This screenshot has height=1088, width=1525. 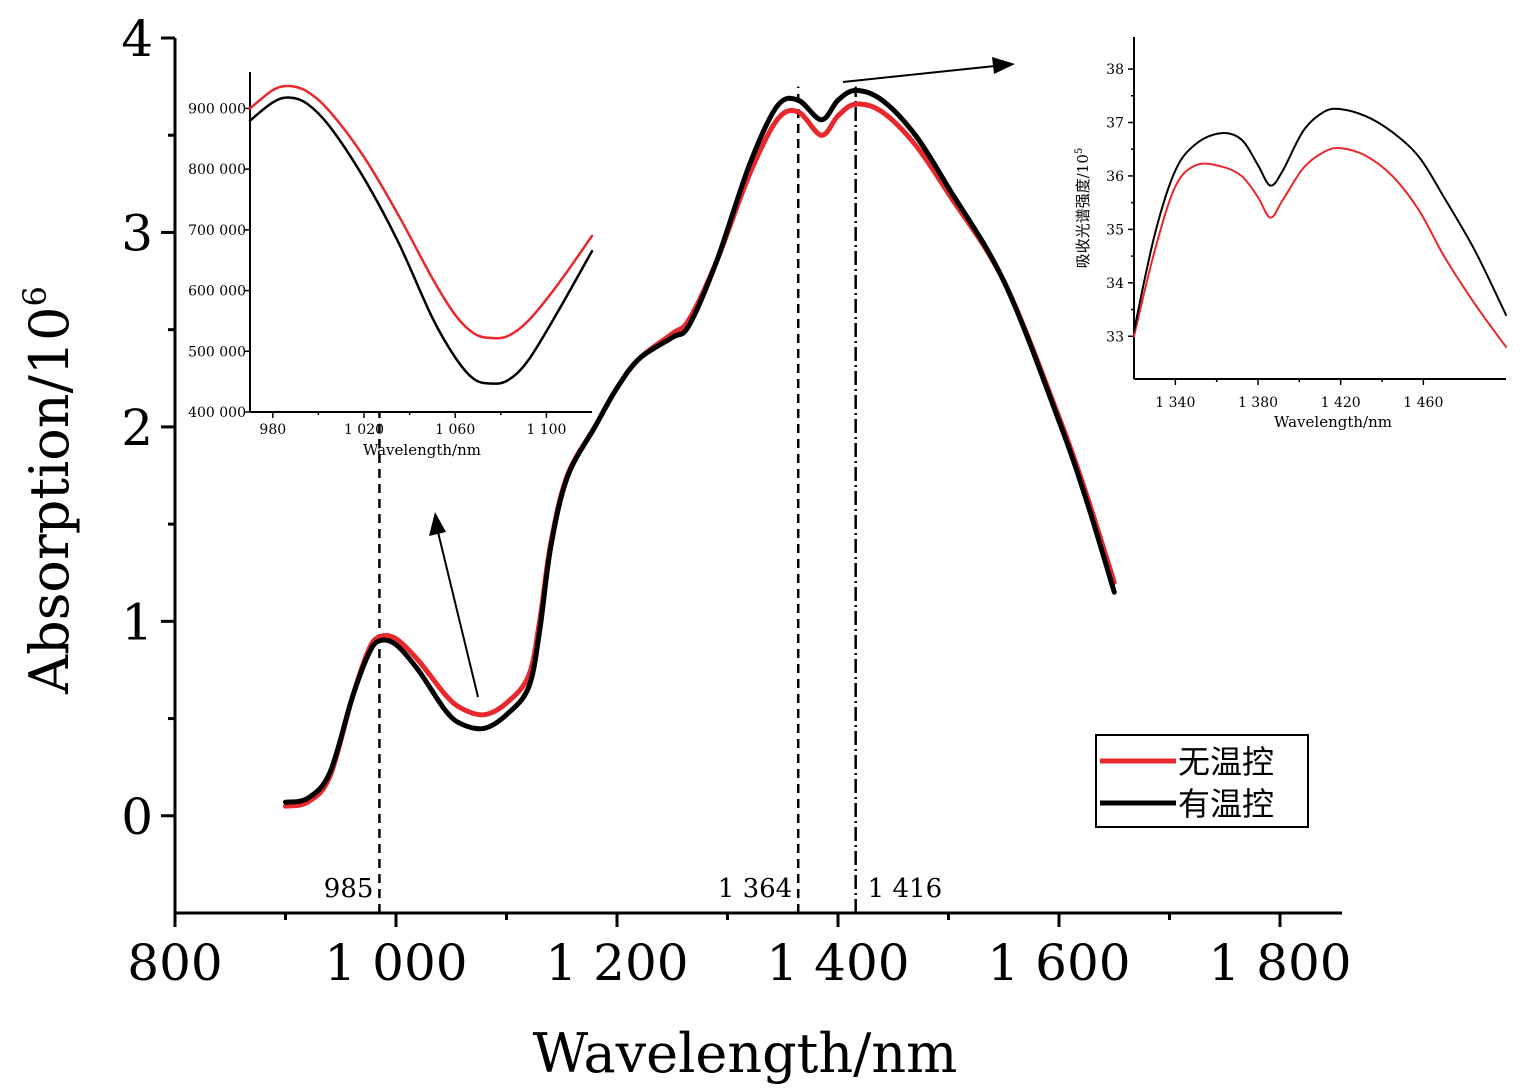 I want to click on inset-right-x-axis-title: Wavelength/nm, so click(x=1333, y=422).